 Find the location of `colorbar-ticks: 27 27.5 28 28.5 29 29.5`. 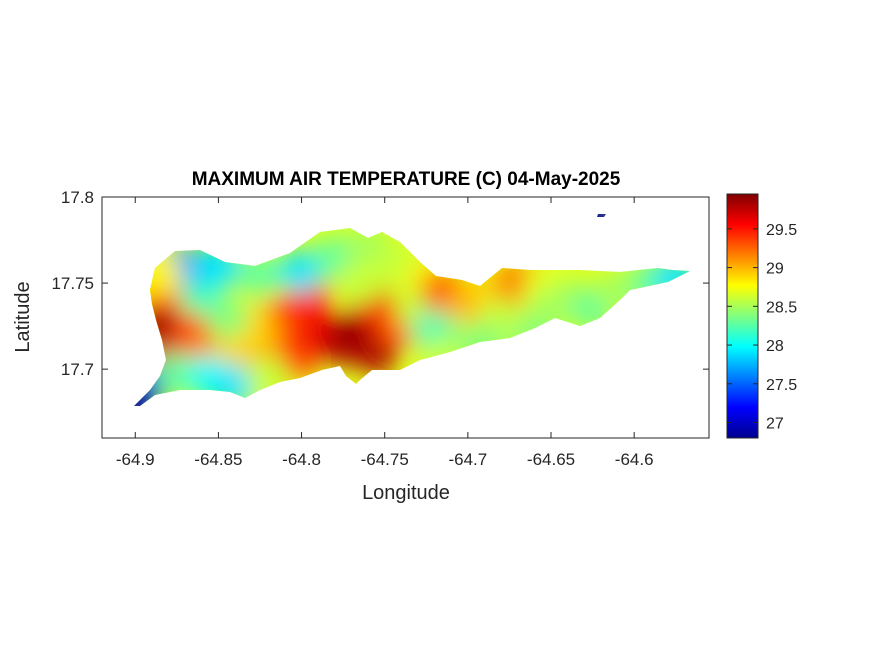

colorbar-ticks: 27 27.5 28 28.5 29 29.5 is located at coordinates (762, 327).